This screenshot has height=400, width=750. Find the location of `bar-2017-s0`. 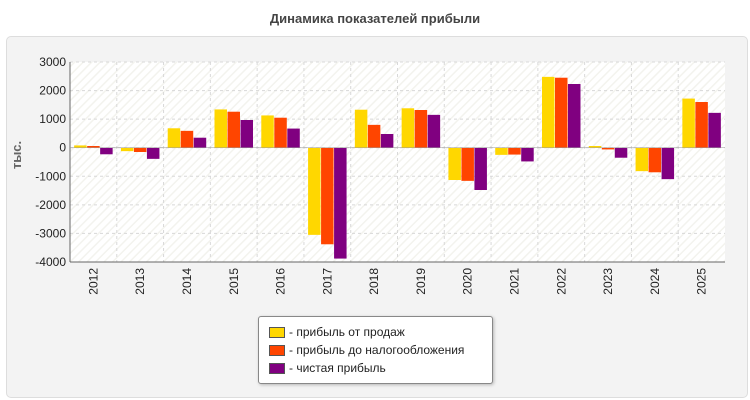

bar-2017-s0 is located at coordinates (314, 191).